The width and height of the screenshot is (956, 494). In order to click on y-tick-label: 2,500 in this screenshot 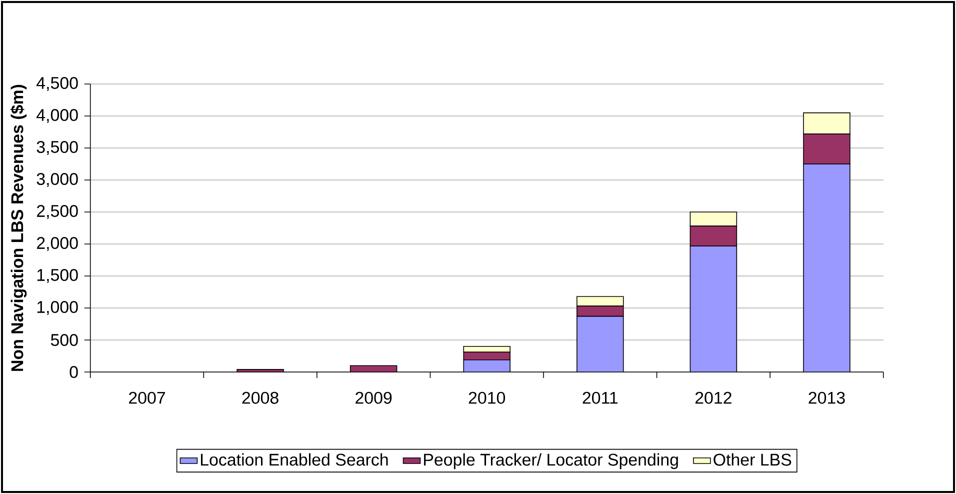, I will do `click(57, 212)`.